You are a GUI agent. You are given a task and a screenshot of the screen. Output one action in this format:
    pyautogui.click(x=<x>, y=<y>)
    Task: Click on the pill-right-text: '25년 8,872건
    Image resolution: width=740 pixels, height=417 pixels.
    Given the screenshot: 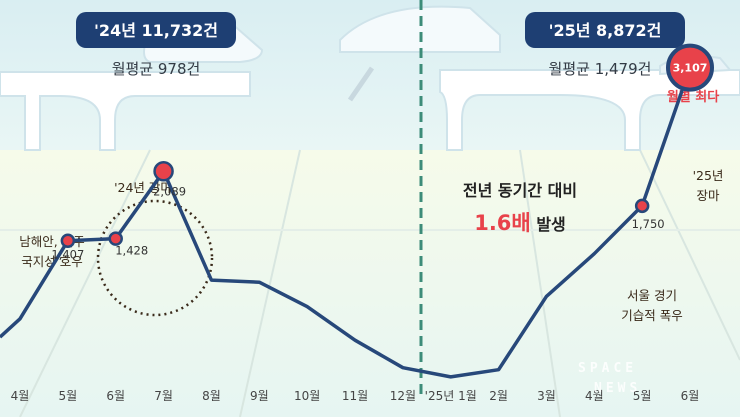 What is the action you would take?
    pyautogui.click(x=605, y=30)
    